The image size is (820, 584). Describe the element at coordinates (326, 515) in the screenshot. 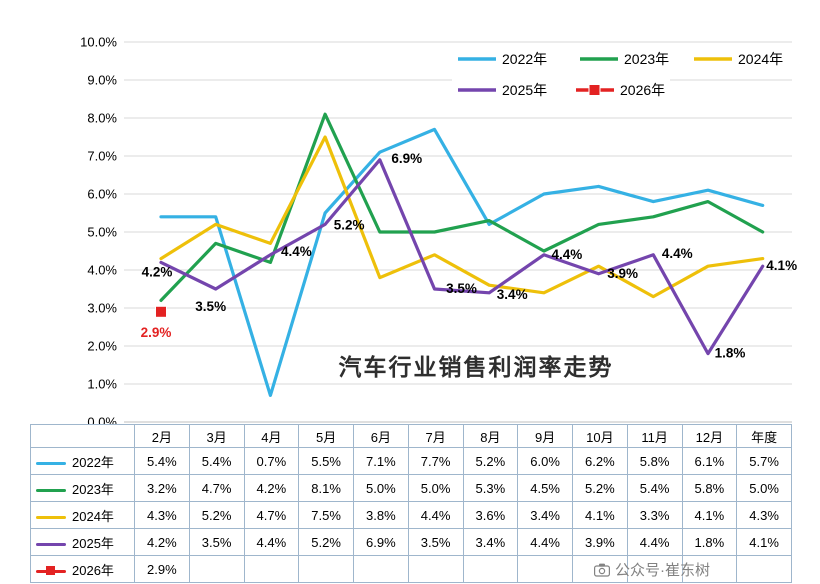

I see `value-cell: 7.5%` at that location.